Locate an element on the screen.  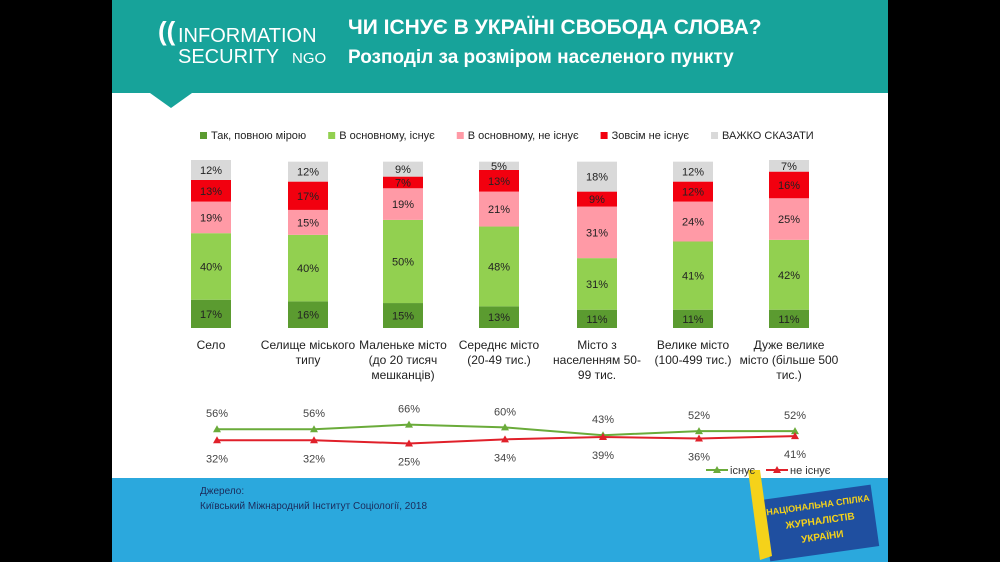
logo-tag: NGO is located at coordinates (309, 58).